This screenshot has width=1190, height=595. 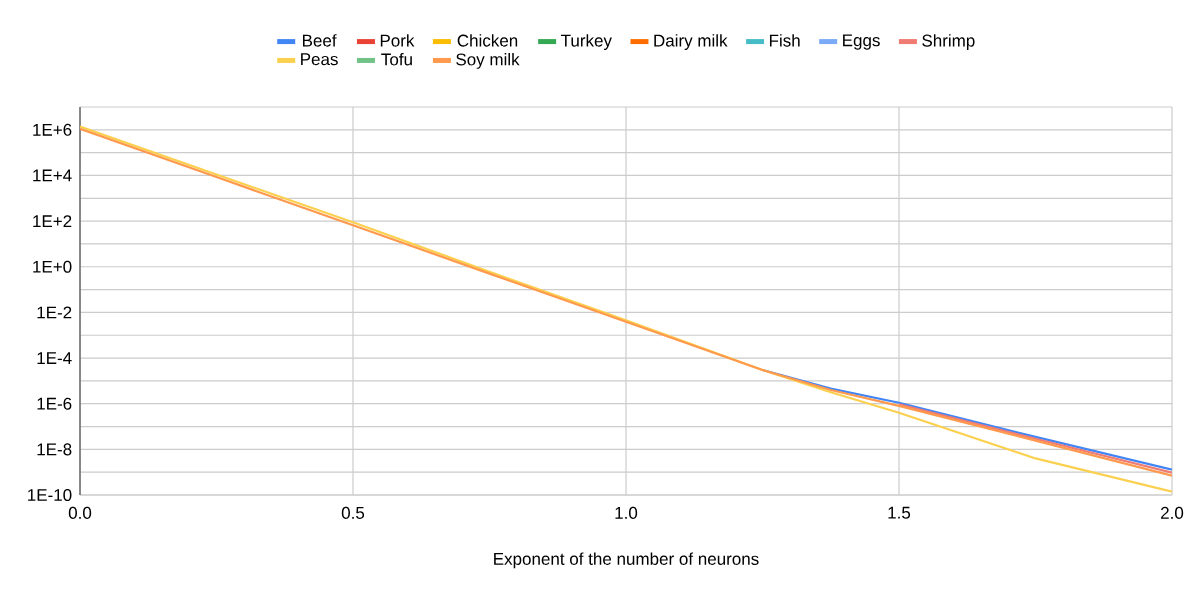 I want to click on legend-label: Fish, so click(x=784, y=40).